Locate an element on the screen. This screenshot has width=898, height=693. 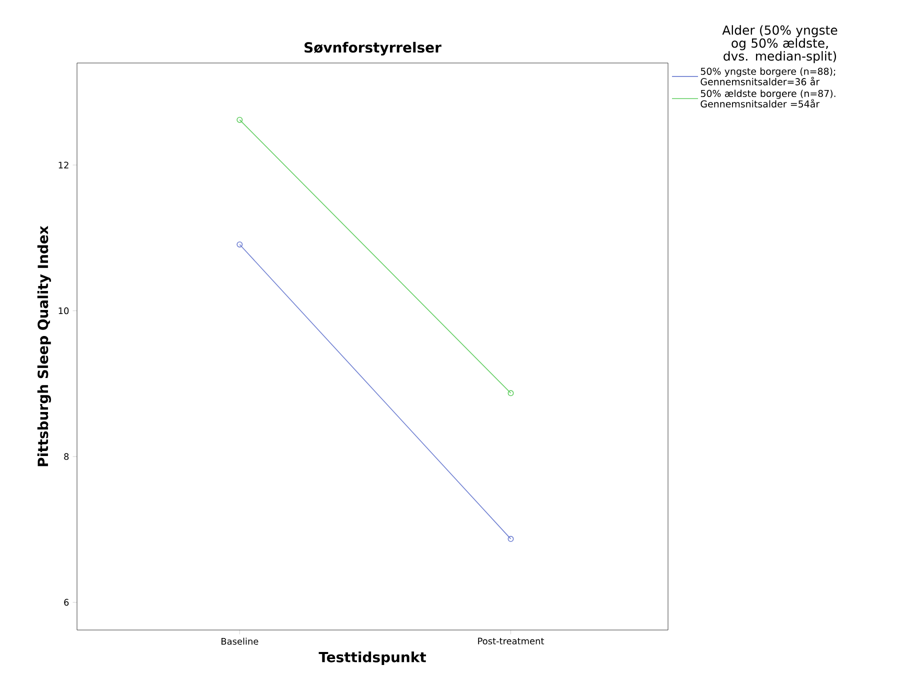
y-axis-title: Pittsburgh Sleep Quality Index is located at coordinates (44, 346).